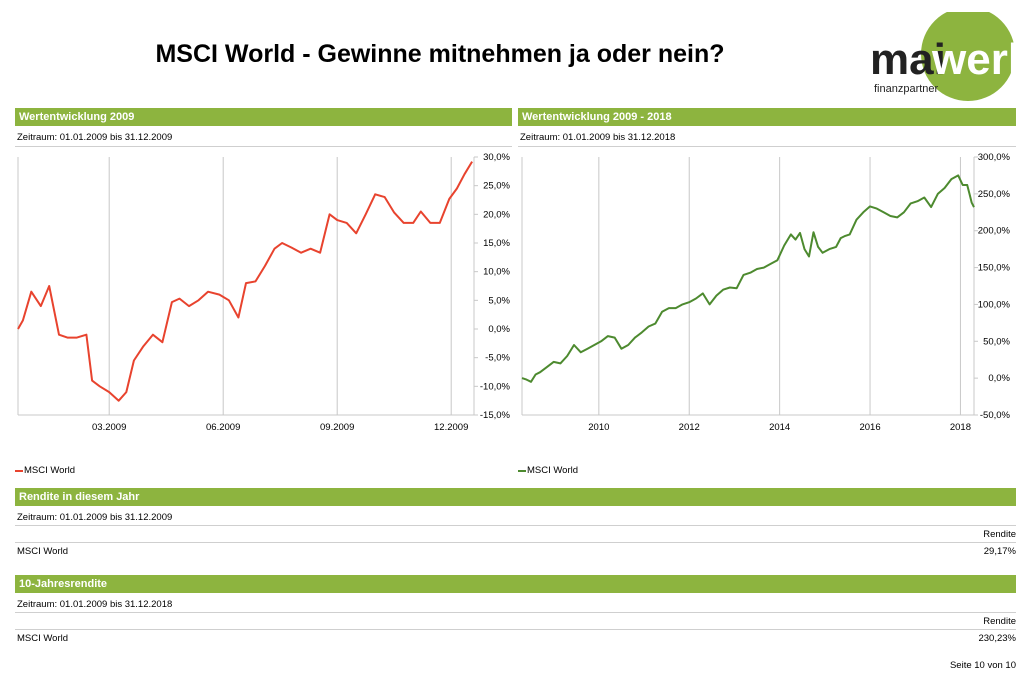  I want to click on series-line-msci-world, so click(748, 278).